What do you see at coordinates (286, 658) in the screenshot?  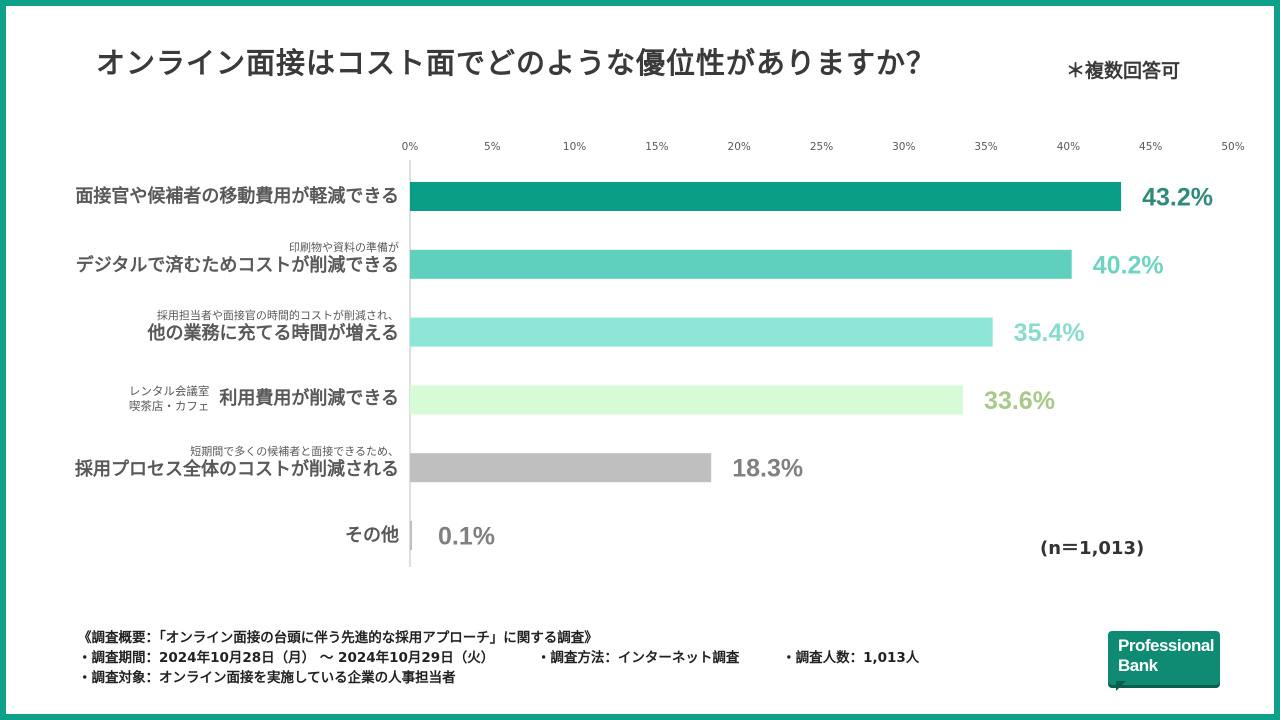 I see `survey-period: ・調査期間：2024年10月28日（月） 〜 2024年10月29日（火）` at bounding box center [286, 658].